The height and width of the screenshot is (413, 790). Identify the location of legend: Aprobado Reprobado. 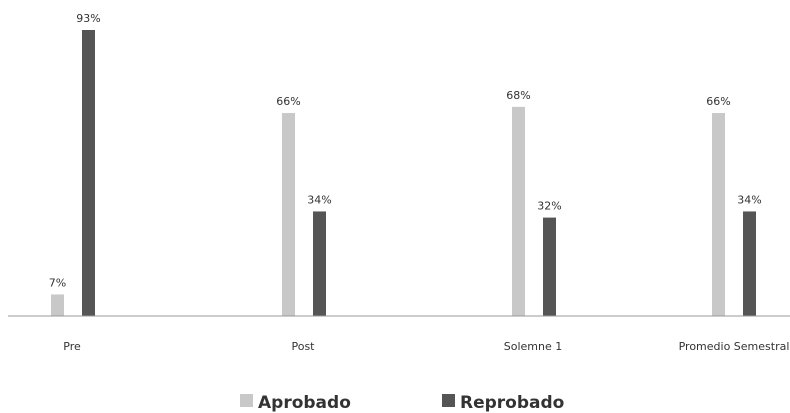
(402, 403).